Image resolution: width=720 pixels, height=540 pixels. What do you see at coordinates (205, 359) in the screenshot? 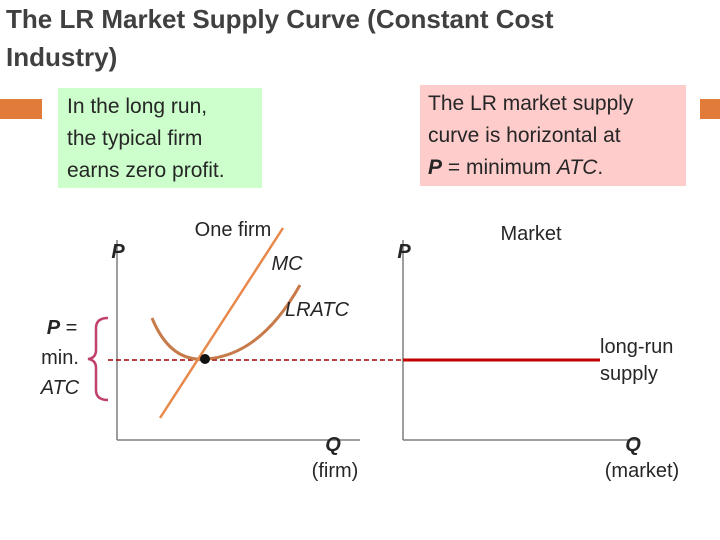
I see `equilibrium-point` at bounding box center [205, 359].